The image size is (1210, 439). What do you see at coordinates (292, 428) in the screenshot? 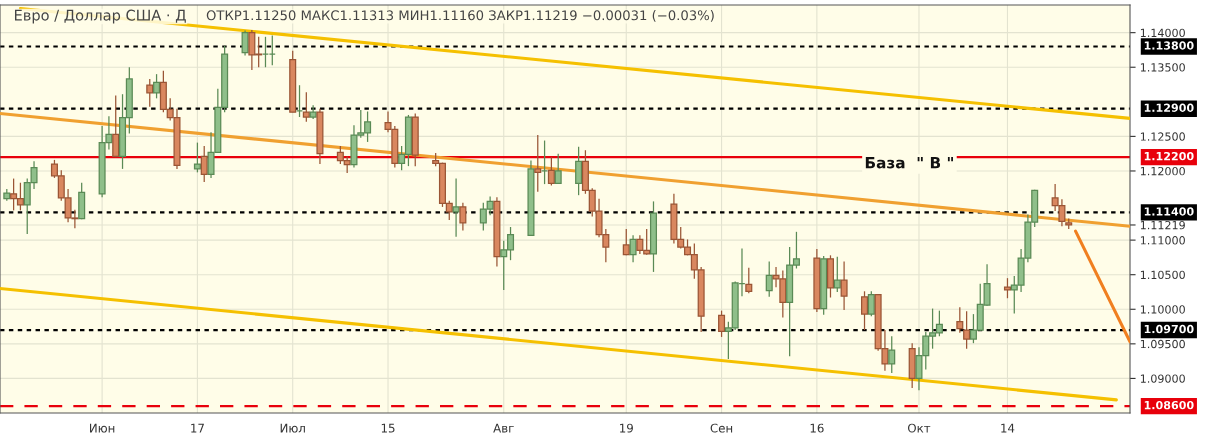
I see `x-tick-label: Июл` at bounding box center [292, 428].